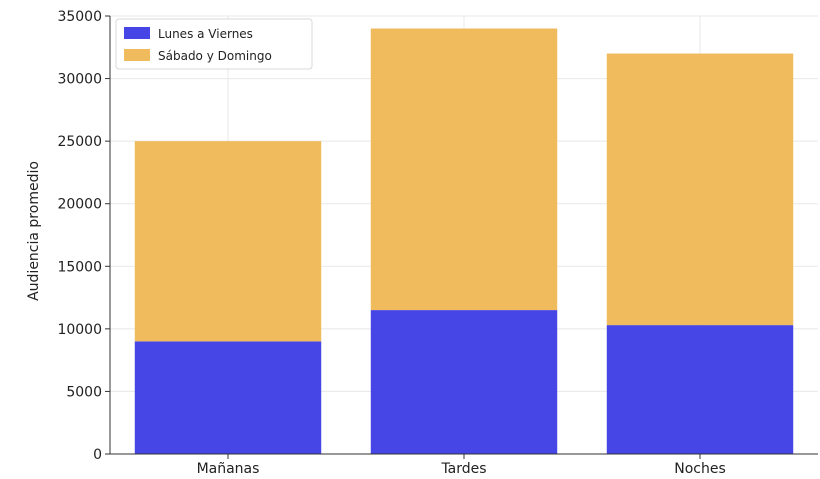 This screenshot has height=479, width=820. I want to click on y-axis-title: Audiencia promedio, so click(34, 231).